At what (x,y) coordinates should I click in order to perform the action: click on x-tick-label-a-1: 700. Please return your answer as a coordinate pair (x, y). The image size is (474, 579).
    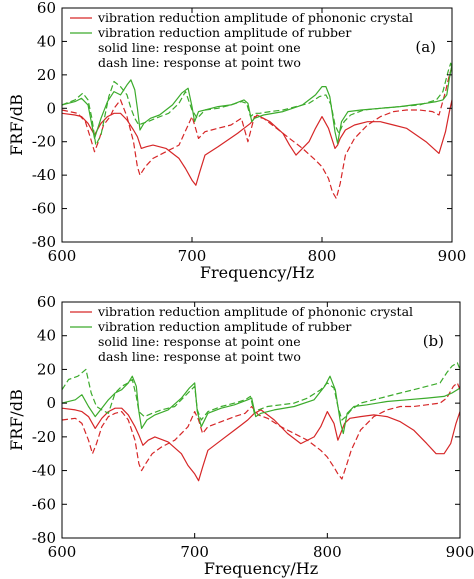
    Looking at the image, I should click on (192, 256).